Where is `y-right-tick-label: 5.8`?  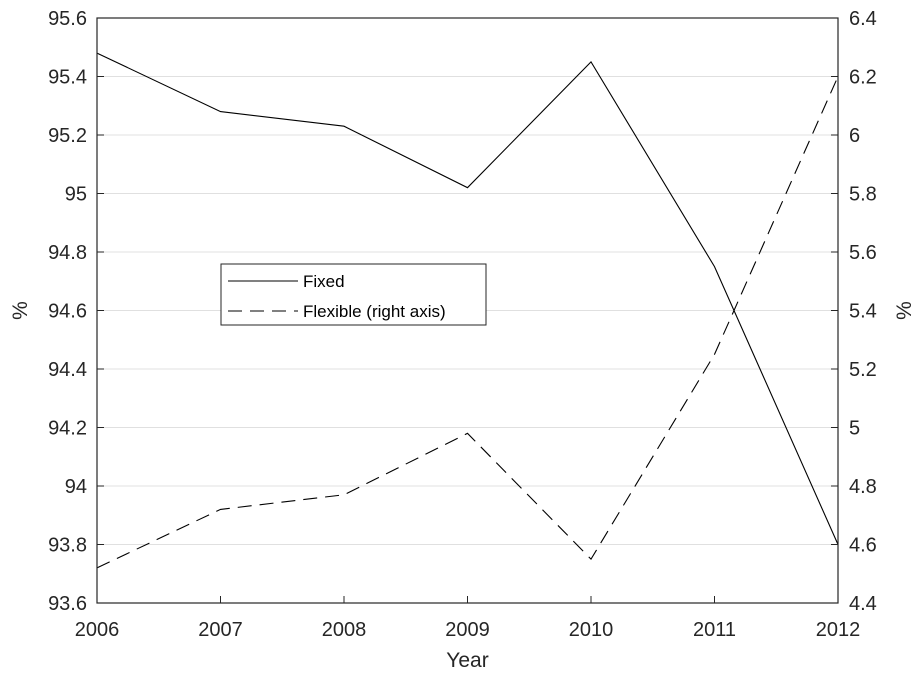
y-right-tick-label: 5.8 is located at coordinates (863, 195).